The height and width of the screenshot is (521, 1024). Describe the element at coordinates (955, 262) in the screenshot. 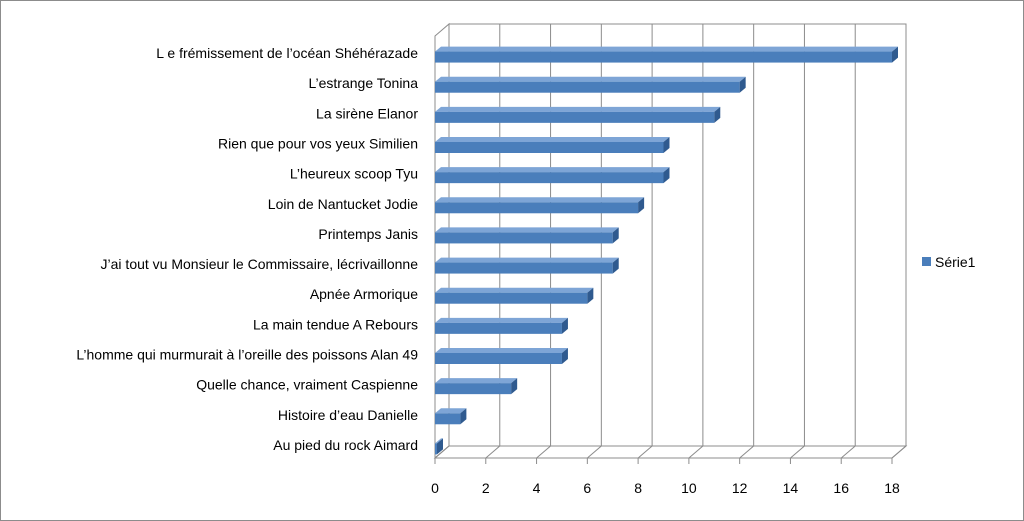

I see `legend-label: Série1` at that location.